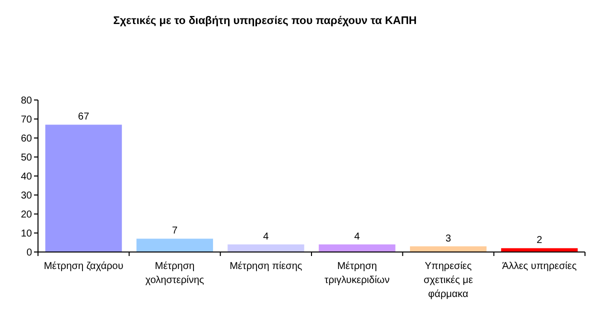  What do you see at coordinates (266, 266) in the screenshot?
I see `x-tick-label: Μέτρηση πίεσης` at bounding box center [266, 266].